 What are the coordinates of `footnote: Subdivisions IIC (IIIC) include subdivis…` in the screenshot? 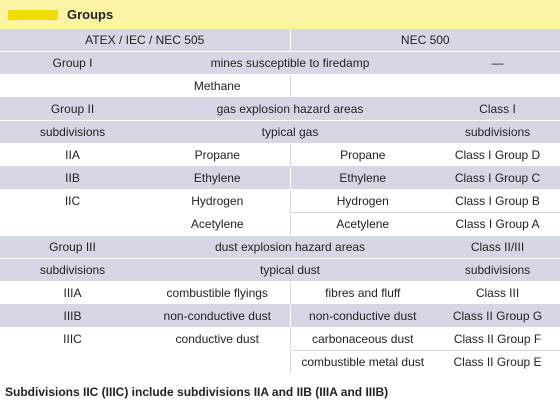 It's located at (197, 392).